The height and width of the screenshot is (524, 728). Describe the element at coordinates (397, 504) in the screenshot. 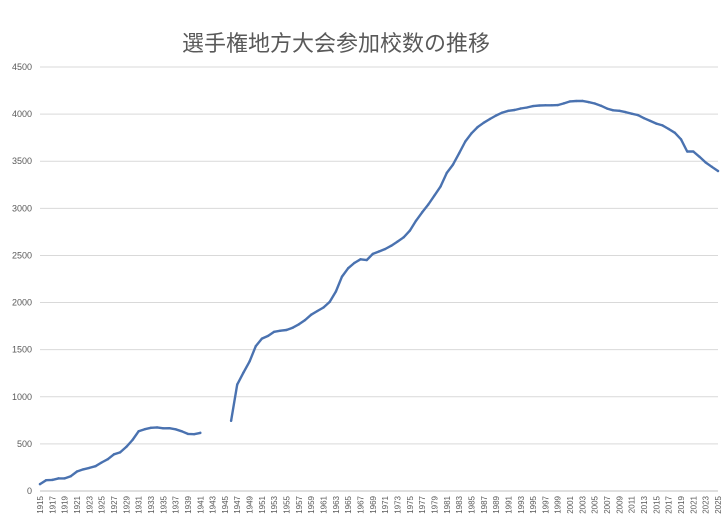

I see `x-tick-label: 1973` at that location.